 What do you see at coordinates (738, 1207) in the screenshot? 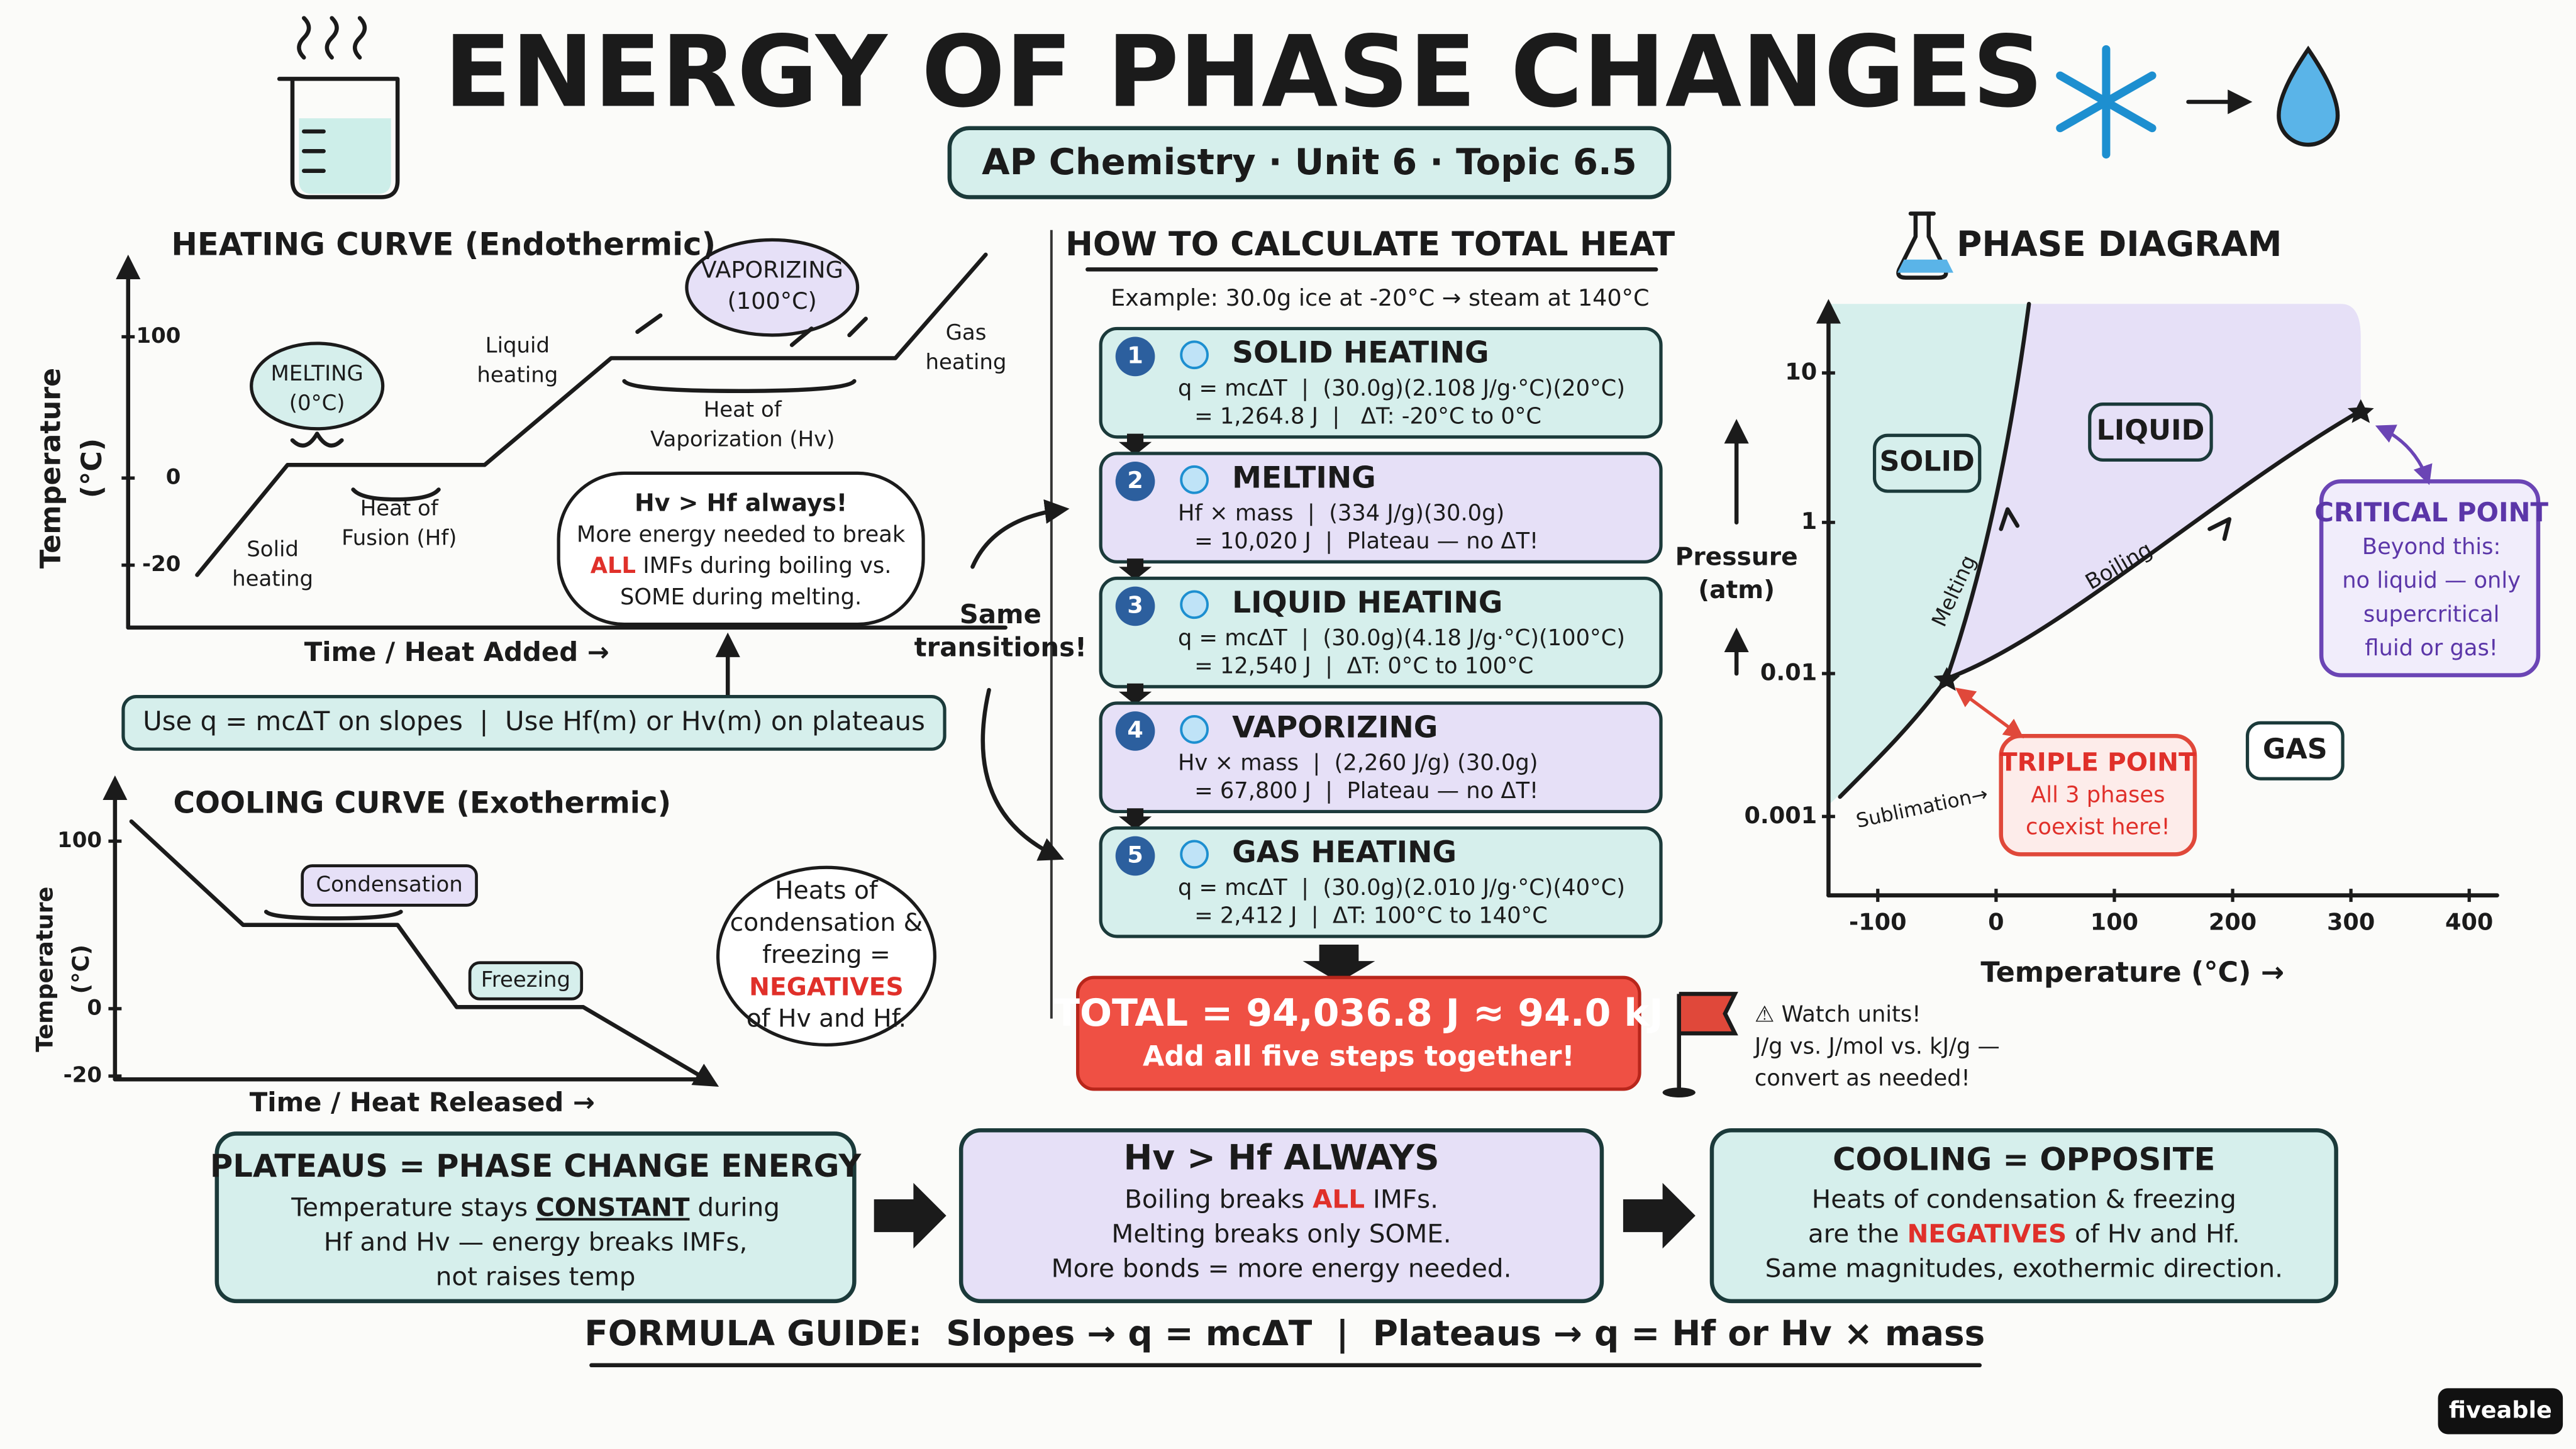
I see `summary-lines-post: during` at bounding box center [738, 1207].